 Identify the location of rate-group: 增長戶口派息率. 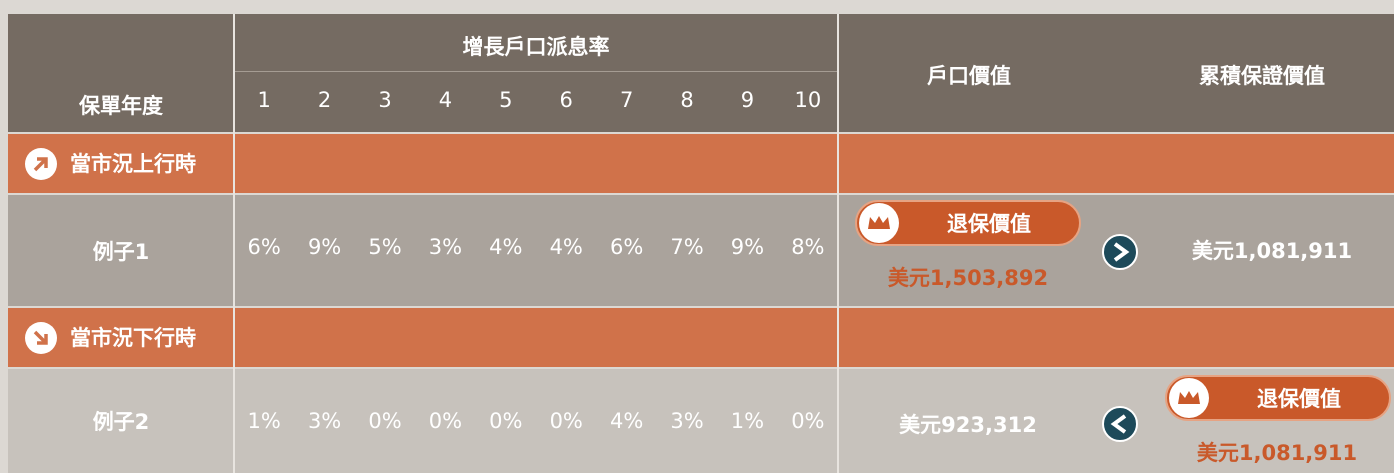
(536, 47).